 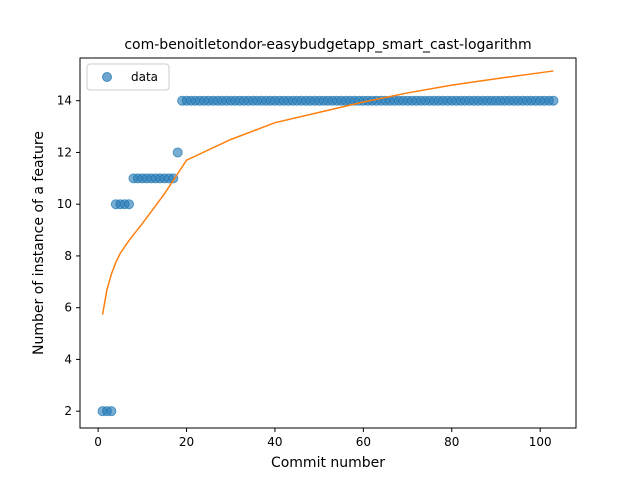 I want to click on legend-marker-data, so click(x=107, y=77).